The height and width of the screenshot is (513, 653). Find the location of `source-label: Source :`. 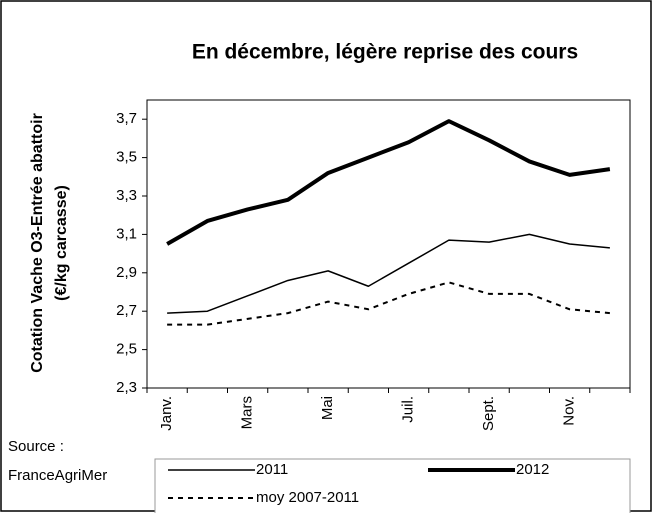

source-label: Source : is located at coordinates (36, 446).